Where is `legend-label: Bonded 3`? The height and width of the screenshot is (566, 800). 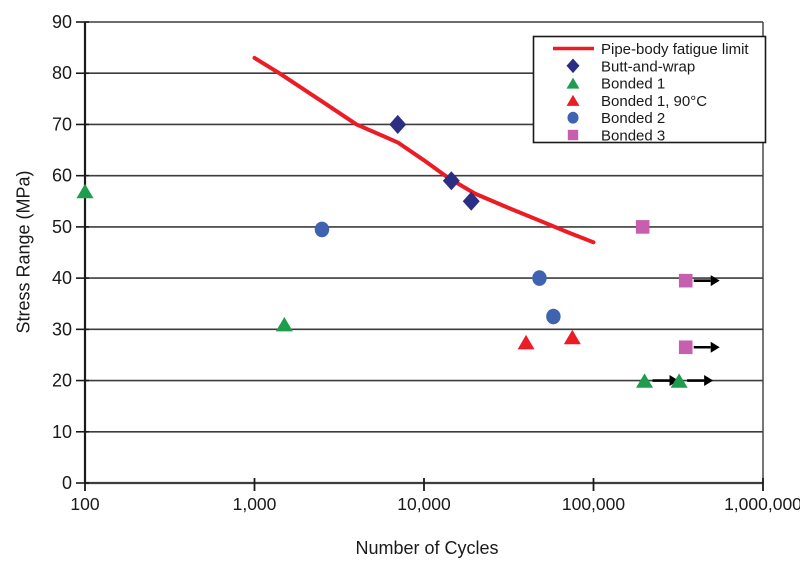 legend-label: Bonded 3 is located at coordinates (633, 136).